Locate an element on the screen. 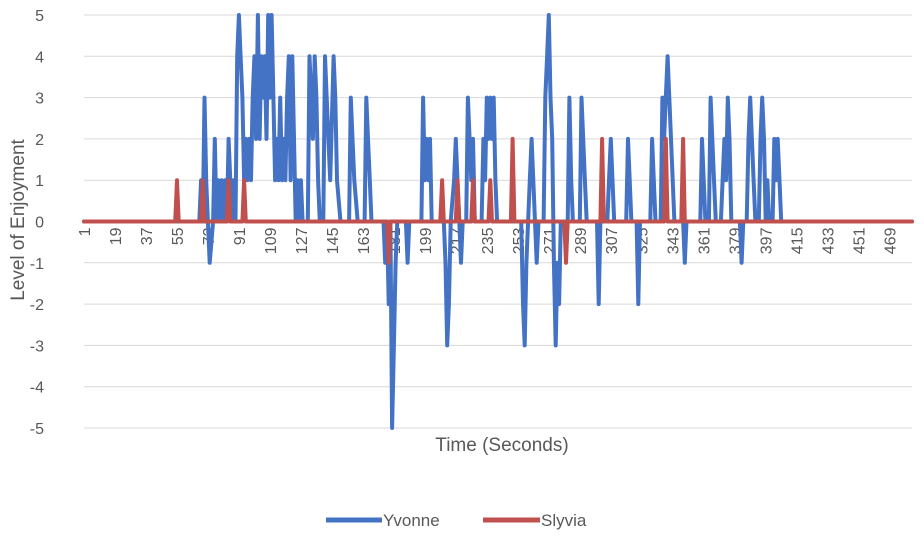 This screenshot has height=536, width=924. x-tick-label: 145 is located at coordinates (333, 240).